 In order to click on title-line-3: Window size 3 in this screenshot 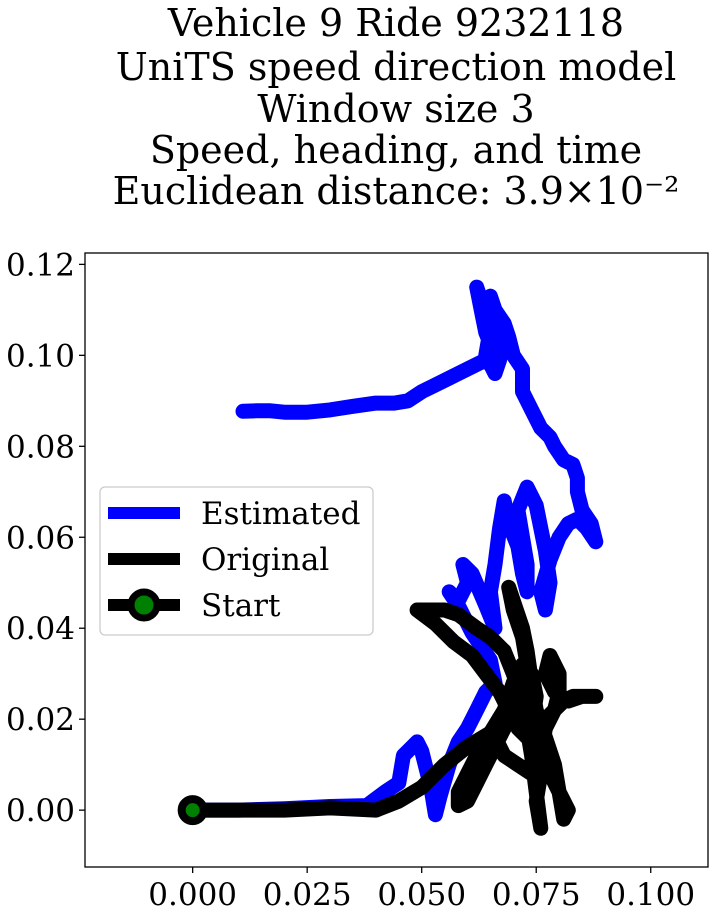, I will do `click(395, 109)`.